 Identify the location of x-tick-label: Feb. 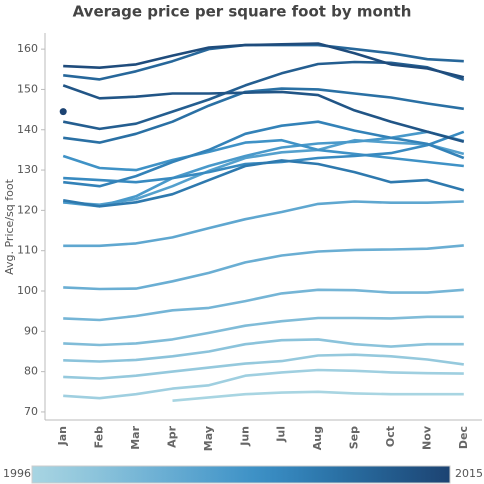
(99, 437).